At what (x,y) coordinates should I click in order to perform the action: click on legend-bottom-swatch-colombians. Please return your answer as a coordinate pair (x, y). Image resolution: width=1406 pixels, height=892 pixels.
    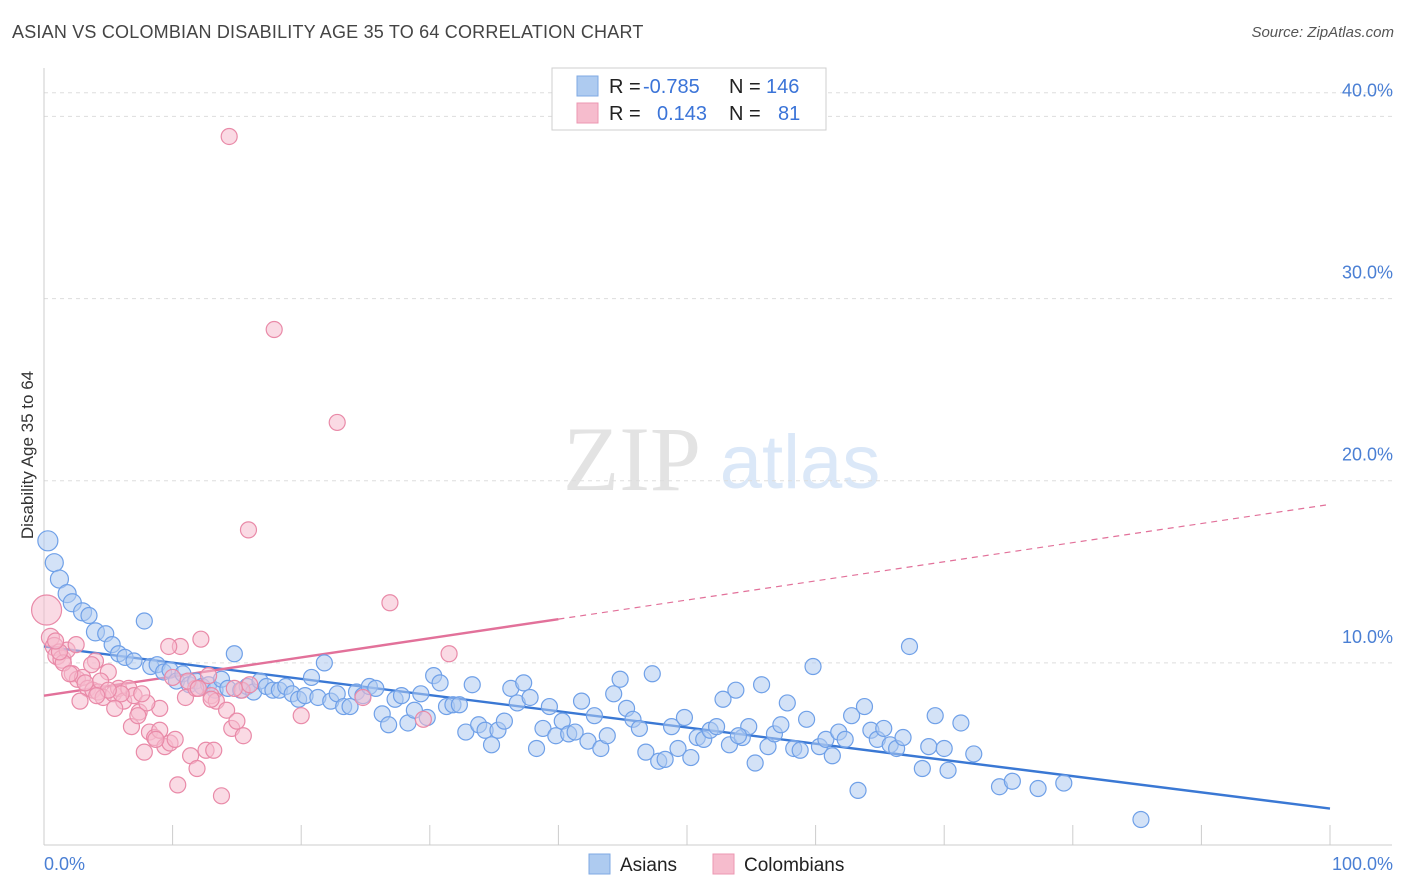
    Looking at the image, I should click on (723, 864).